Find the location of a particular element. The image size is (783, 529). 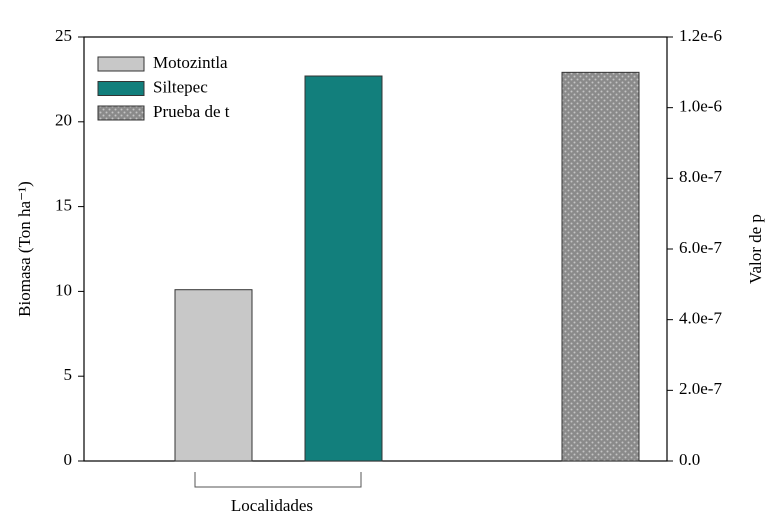

y-tick-label: 5 is located at coordinates (68, 374).